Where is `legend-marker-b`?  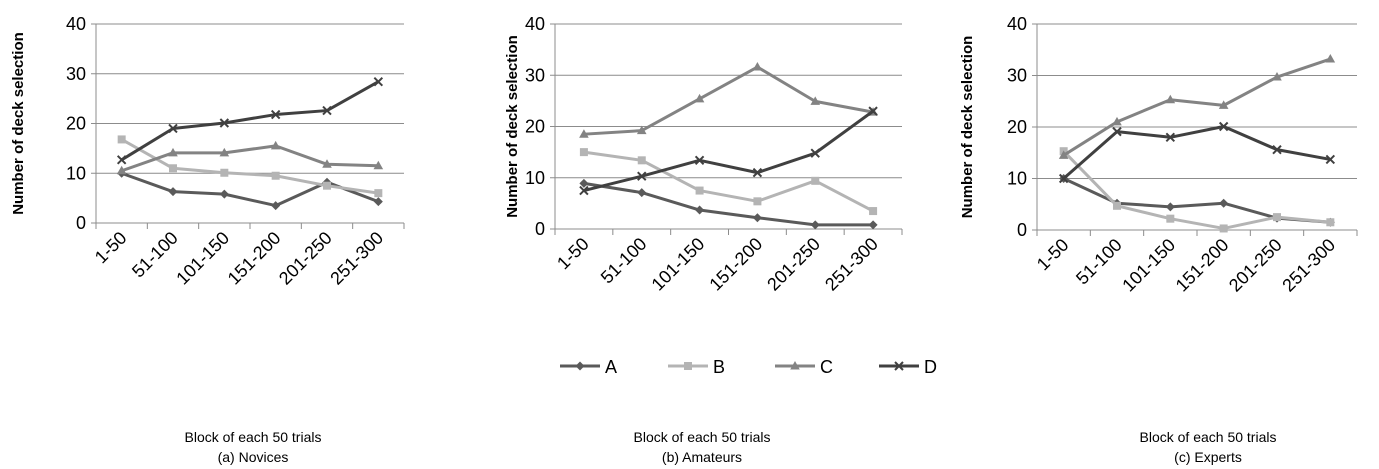 legend-marker-b is located at coordinates (688, 366).